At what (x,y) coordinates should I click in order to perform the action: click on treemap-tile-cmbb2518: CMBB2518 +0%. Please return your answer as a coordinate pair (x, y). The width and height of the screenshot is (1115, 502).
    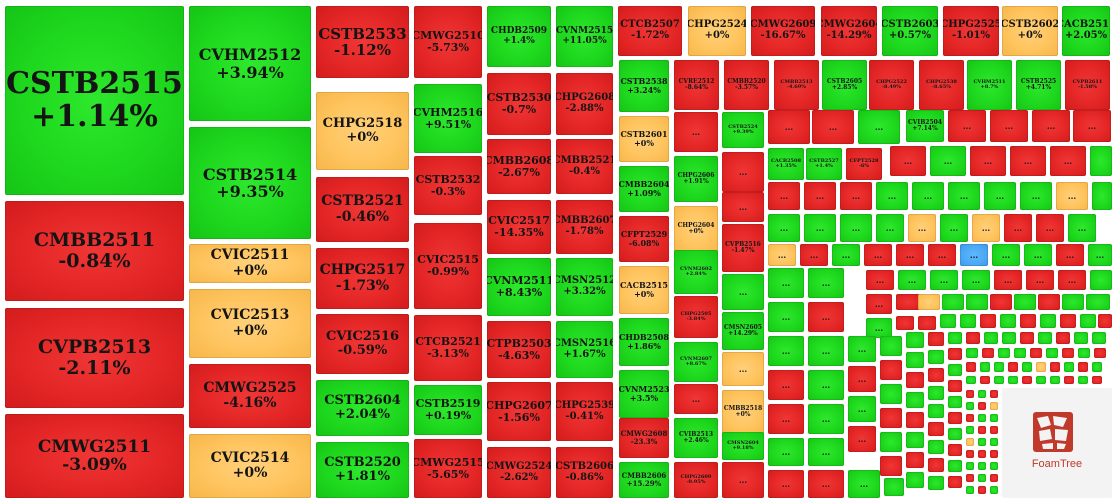
    Looking at the image, I should click on (743, 412).